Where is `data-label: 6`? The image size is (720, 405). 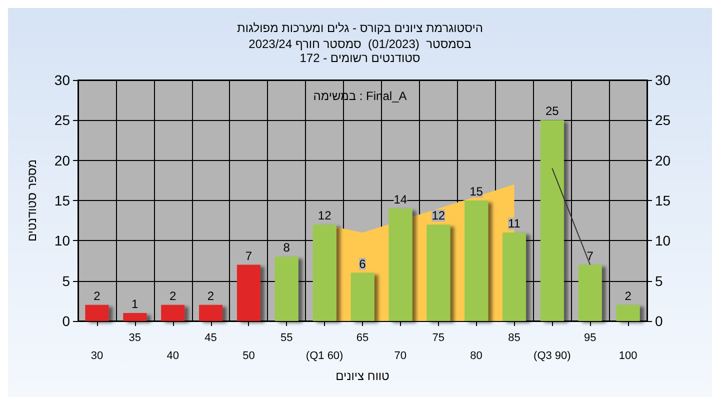
data-label: 6 is located at coordinates (362, 263).